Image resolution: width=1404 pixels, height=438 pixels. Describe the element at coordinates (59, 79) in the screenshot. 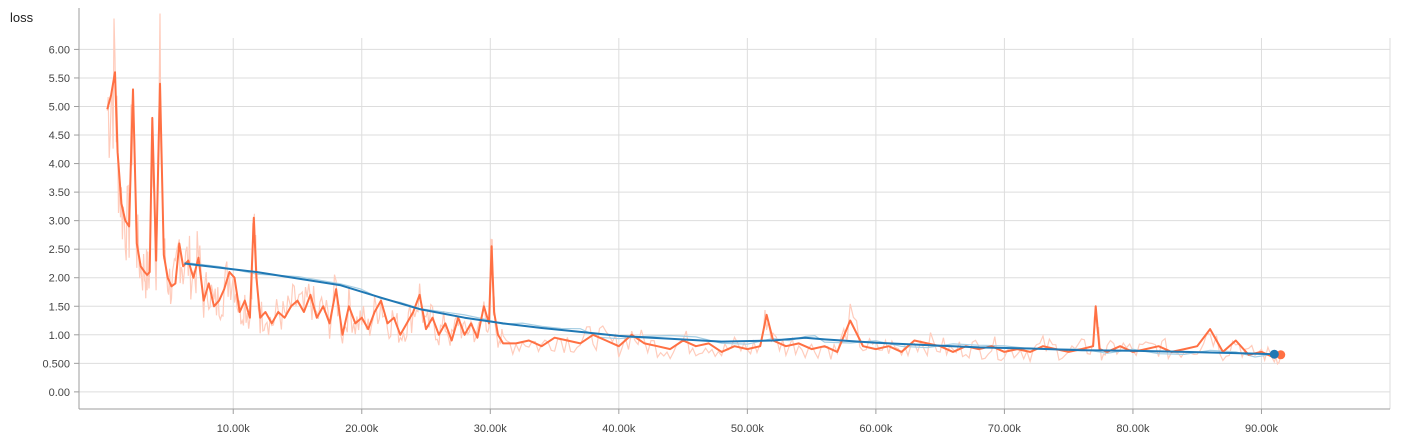

I see `y-tick-label: 5.50` at that location.